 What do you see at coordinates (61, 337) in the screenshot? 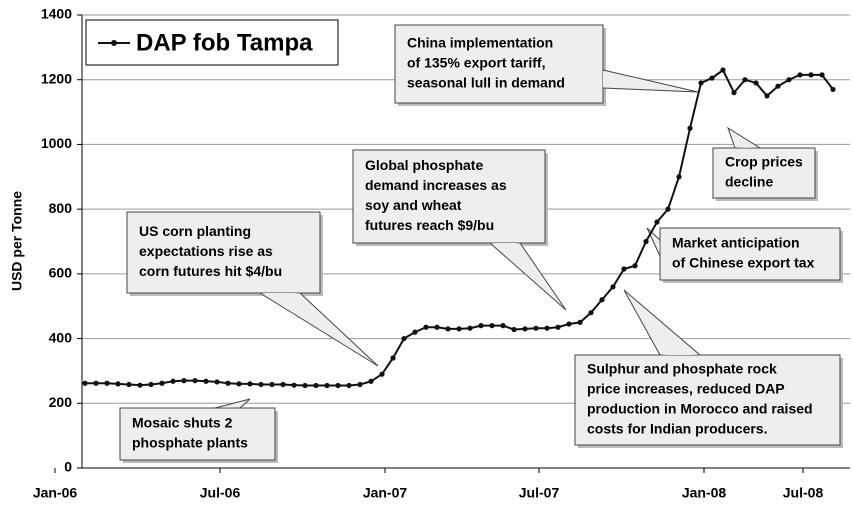
I see `y-tick-label: 400` at bounding box center [61, 337].